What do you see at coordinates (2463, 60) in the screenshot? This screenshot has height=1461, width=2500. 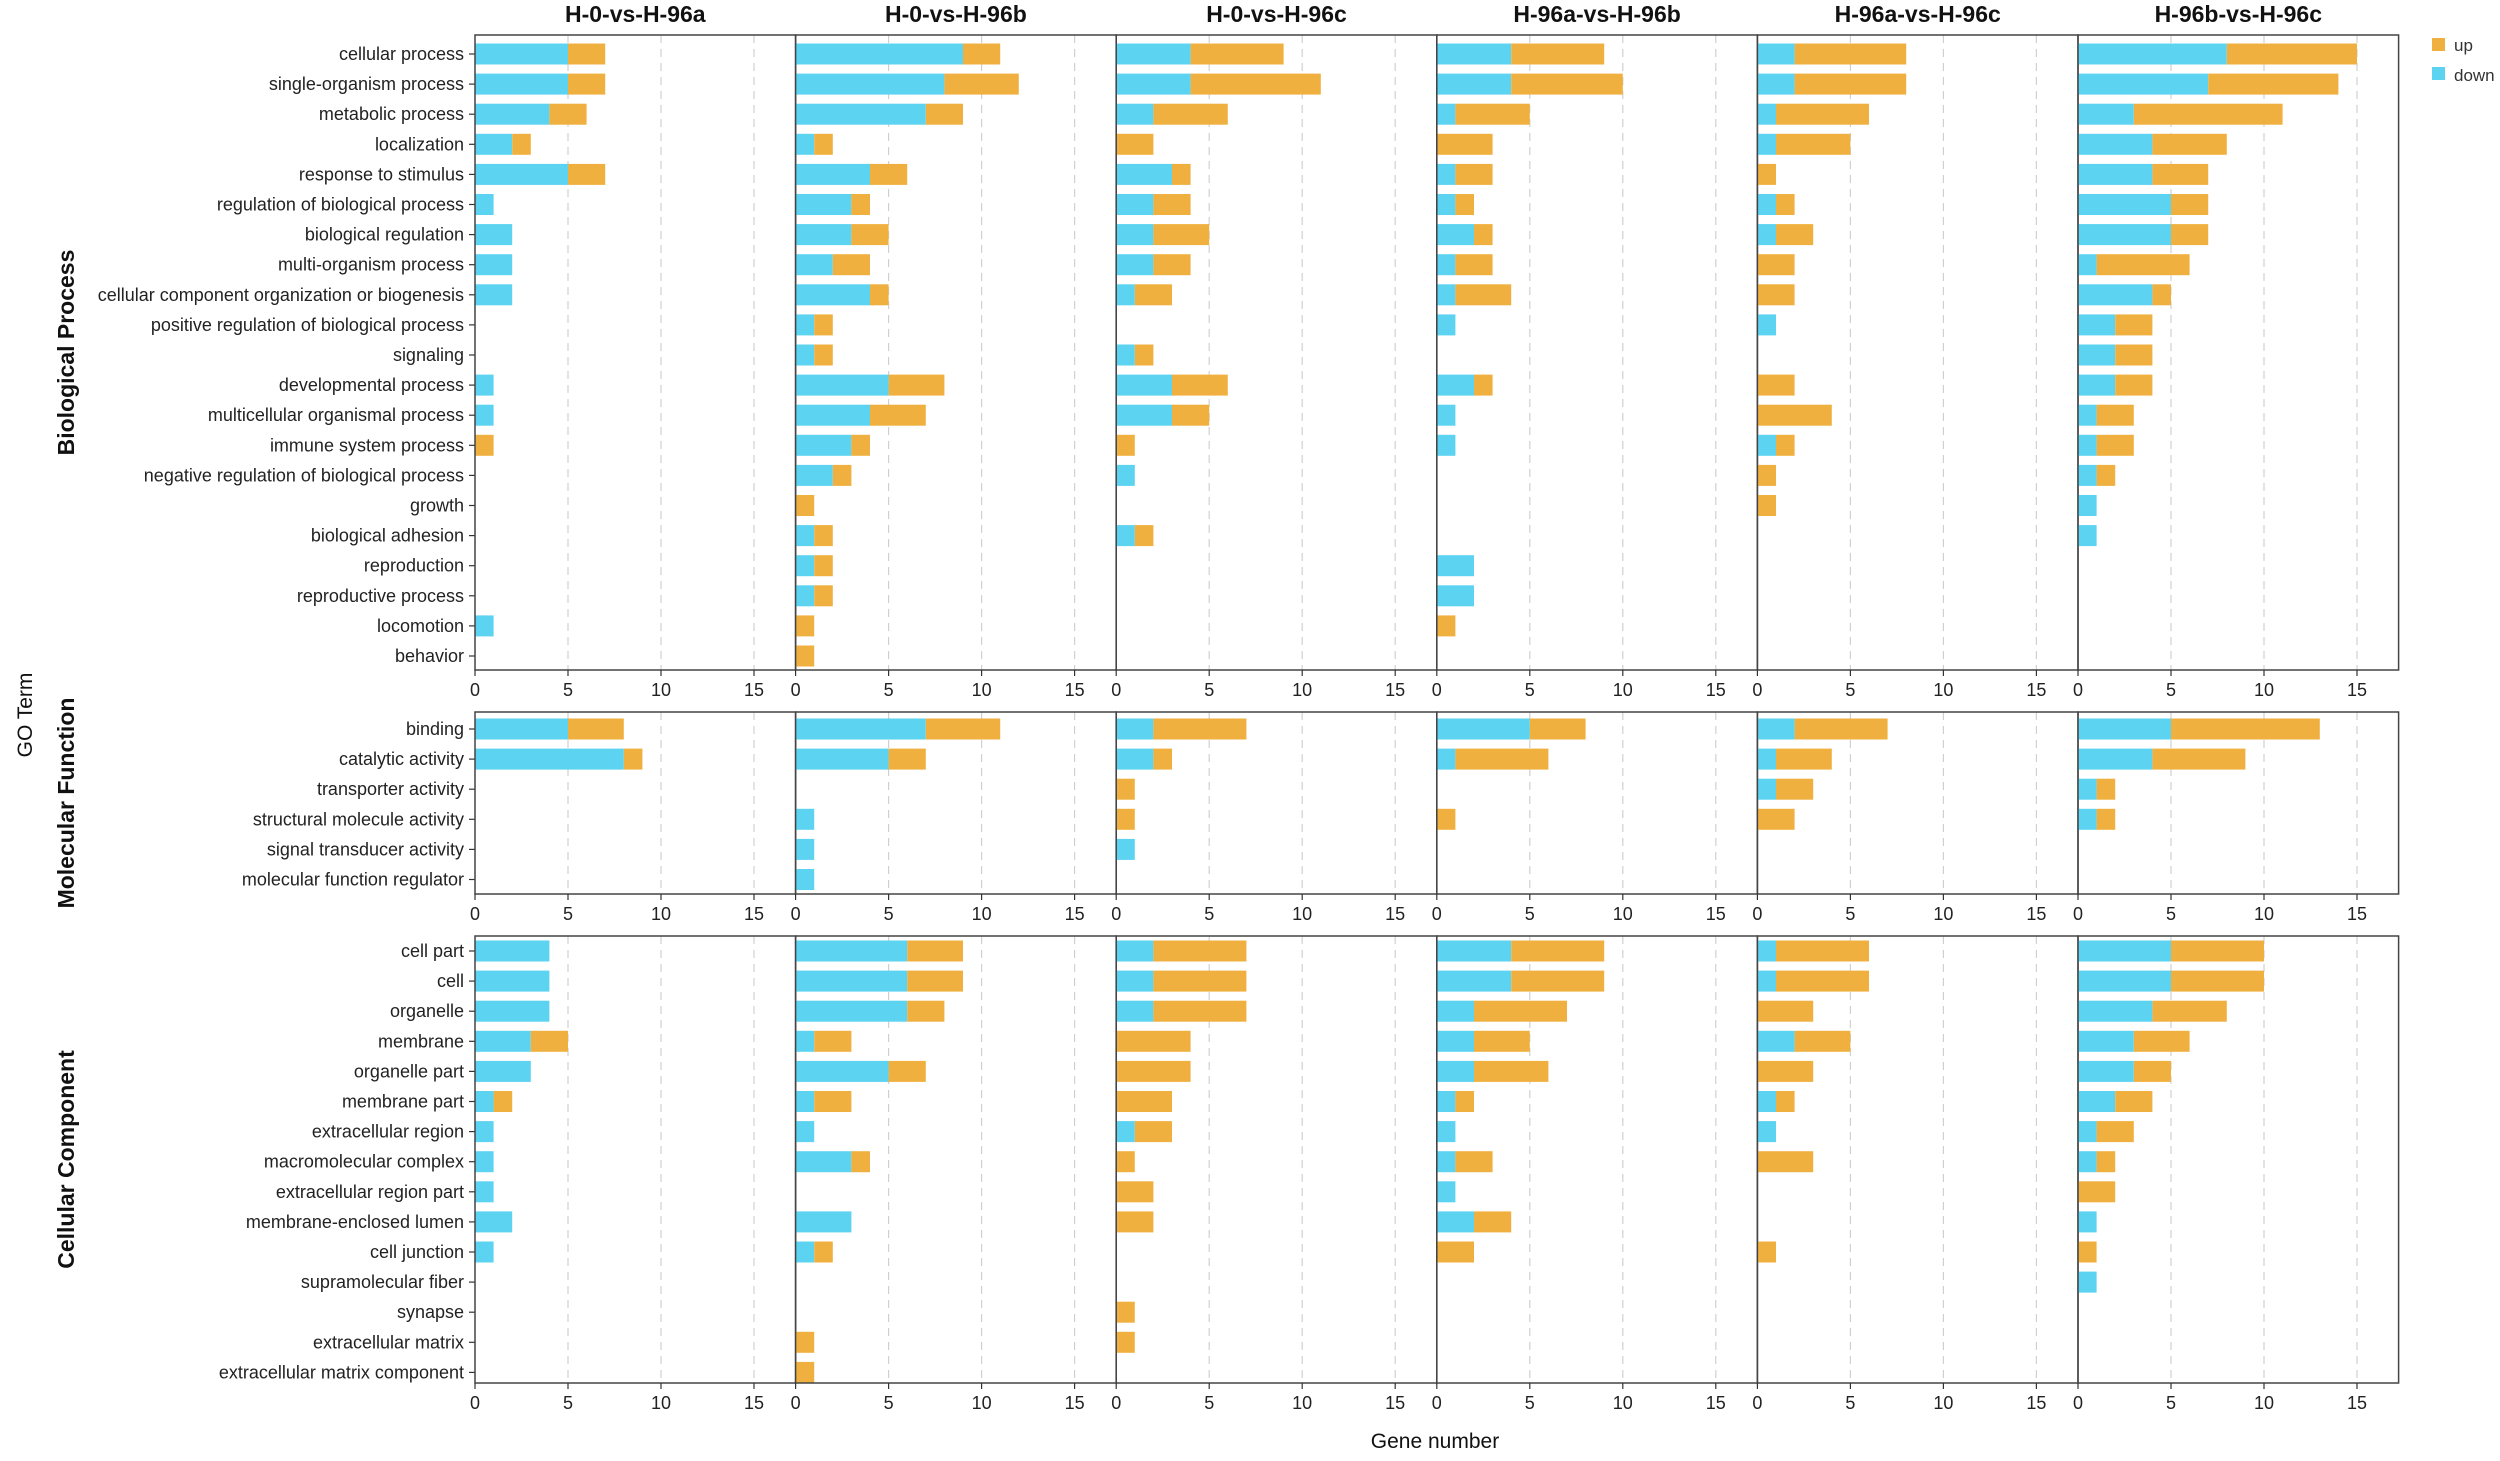 I see `legend: up down` at bounding box center [2463, 60].